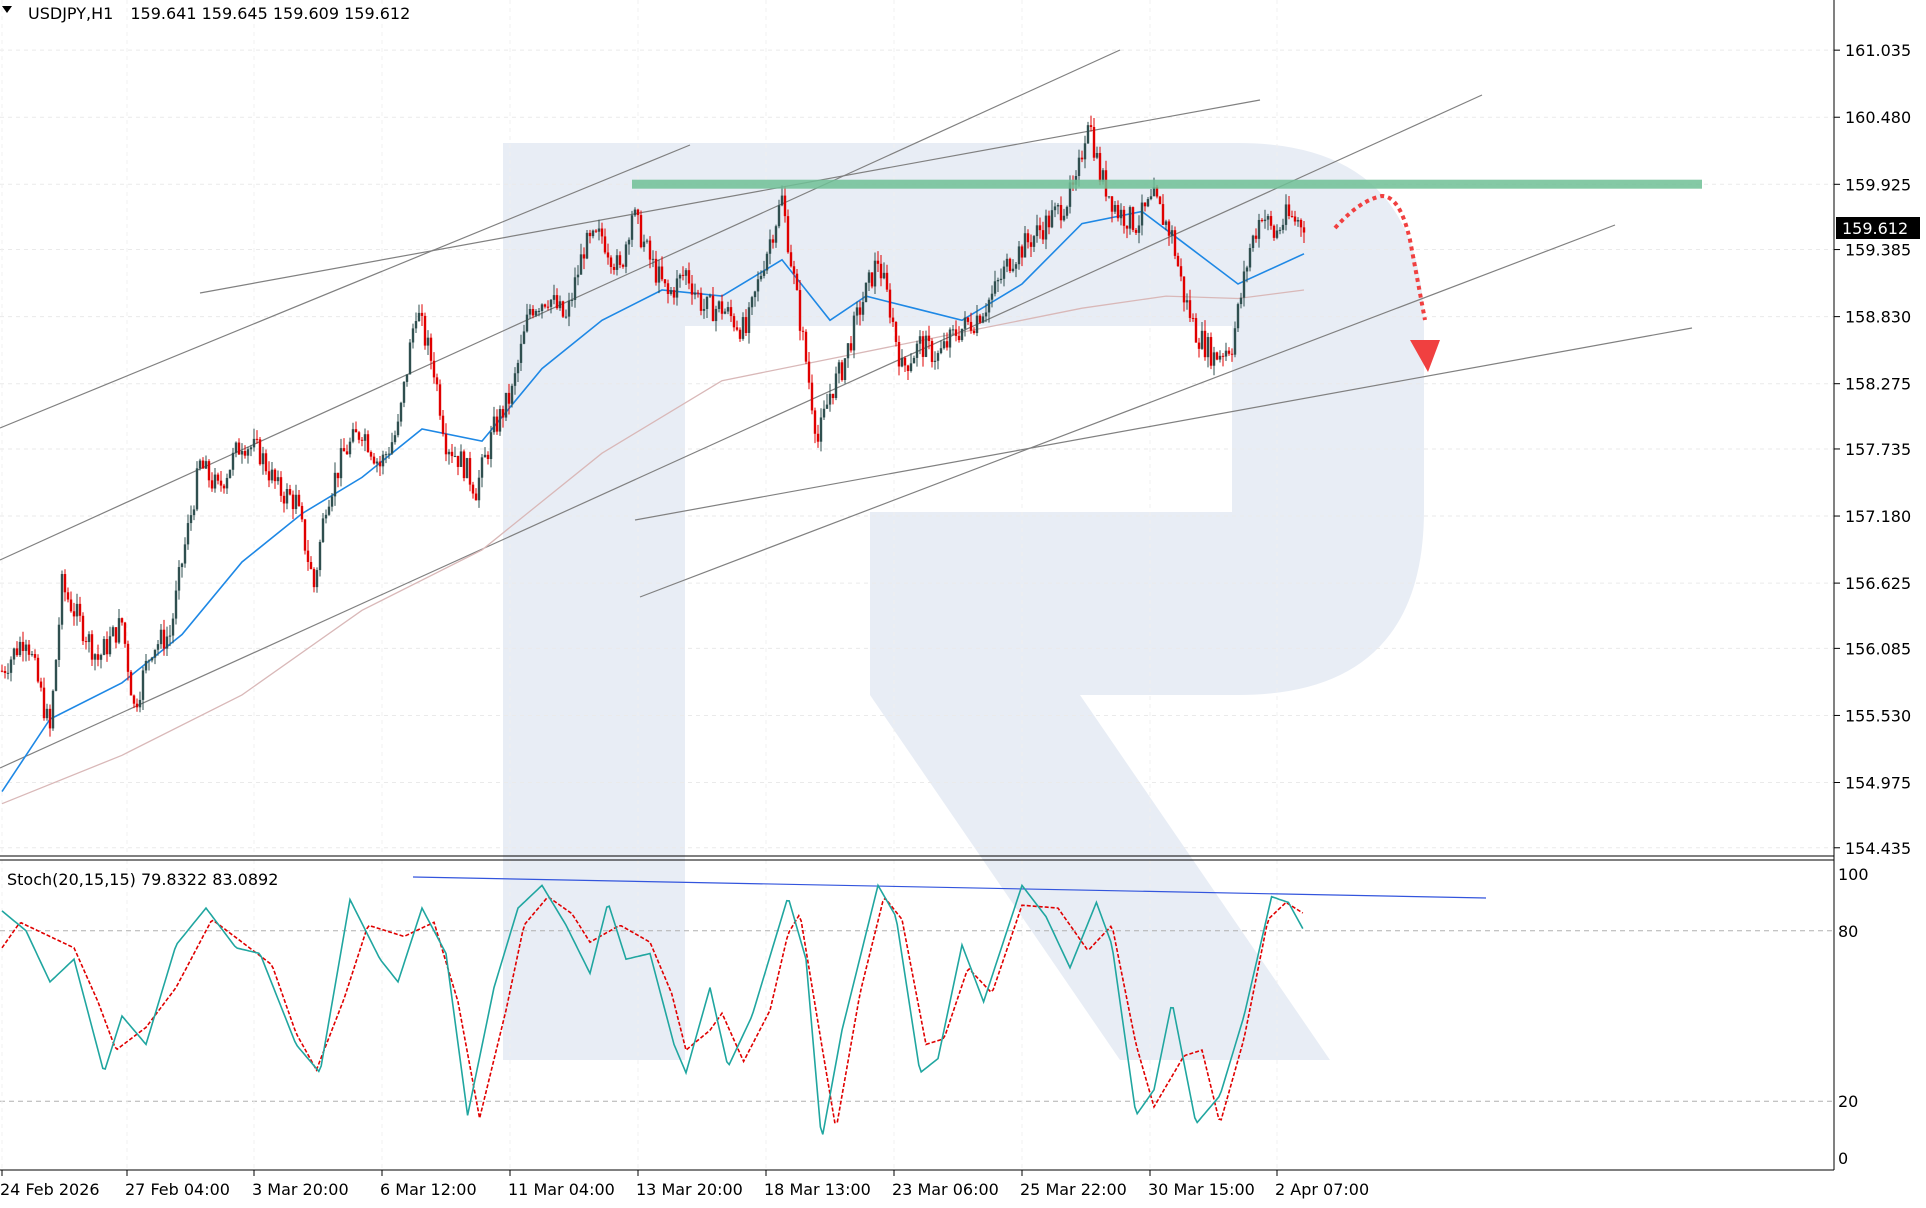 Image resolution: width=1926 pixels, height=1208 pixels. What do you see at coordinates (1878, 583) in the screenshot?
I see `price-tick-label: 156.625` at bounding box center [1878, 583].